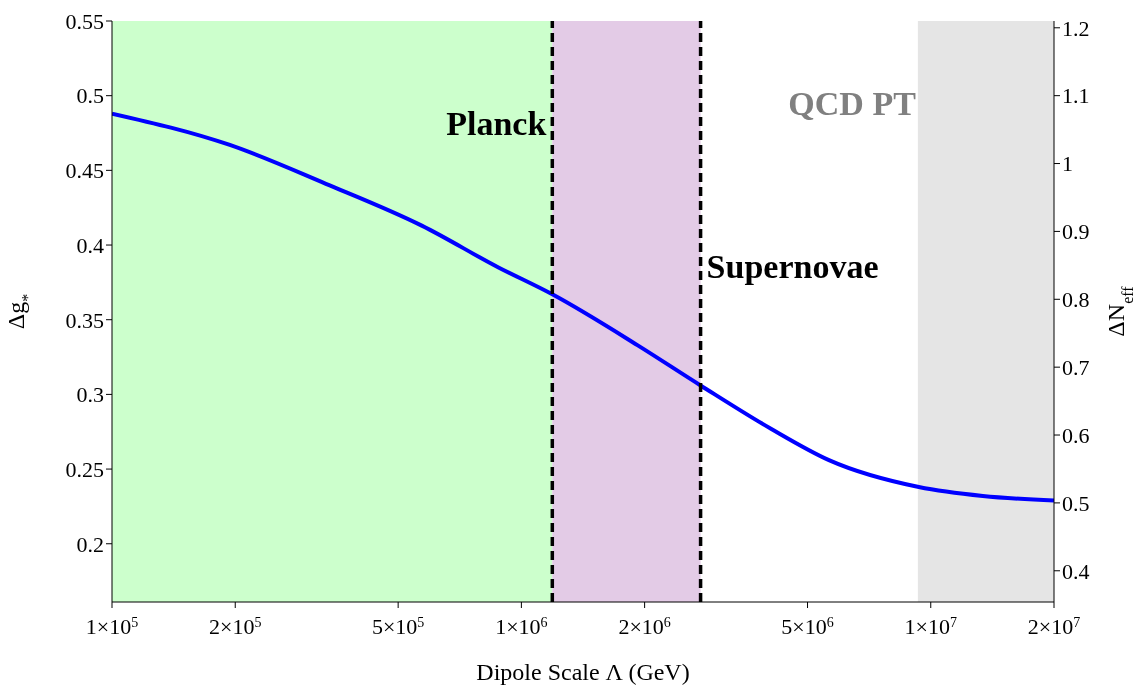  What do you see at coordinates (496, 123) in the screenshot?
I see `ref-line-label: Planck` at bounding box center [496, 123].